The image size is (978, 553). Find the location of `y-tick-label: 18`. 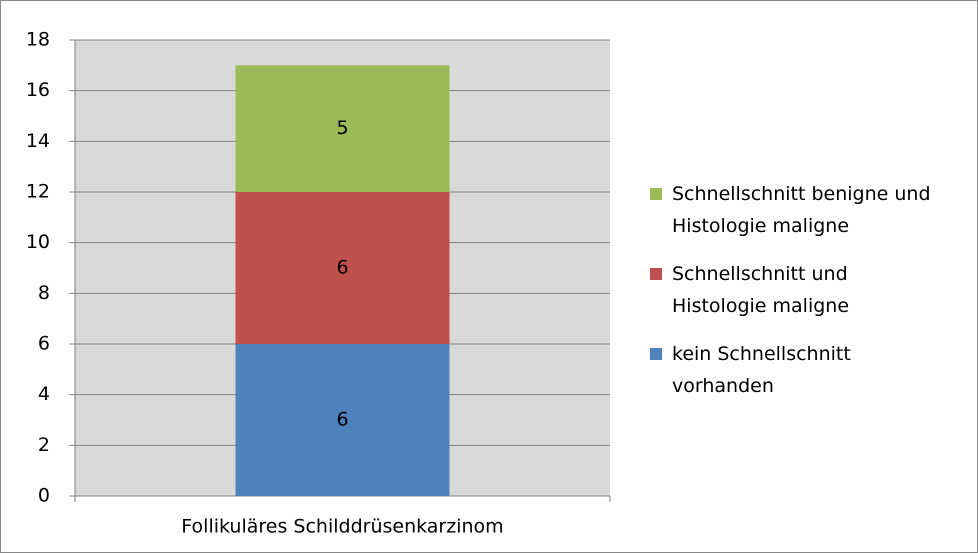

y-tick-label: 18 is located at coordinates (38, 40).